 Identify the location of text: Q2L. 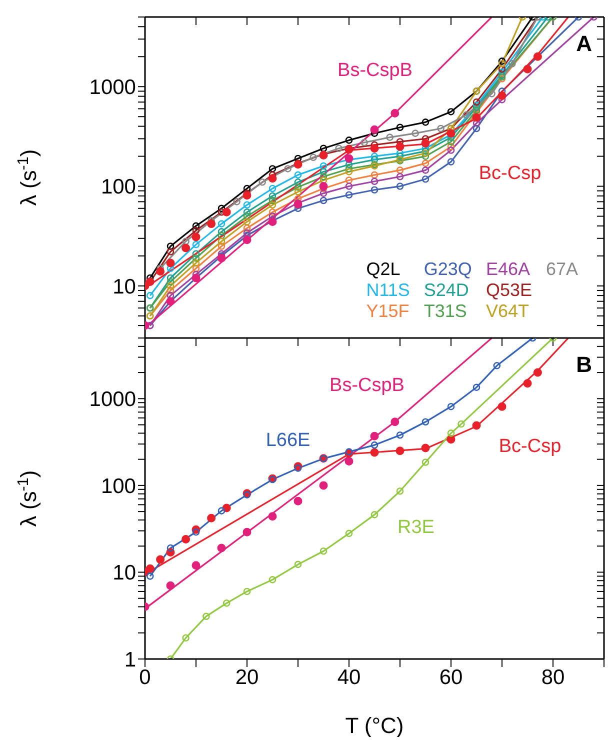
(384, 269).